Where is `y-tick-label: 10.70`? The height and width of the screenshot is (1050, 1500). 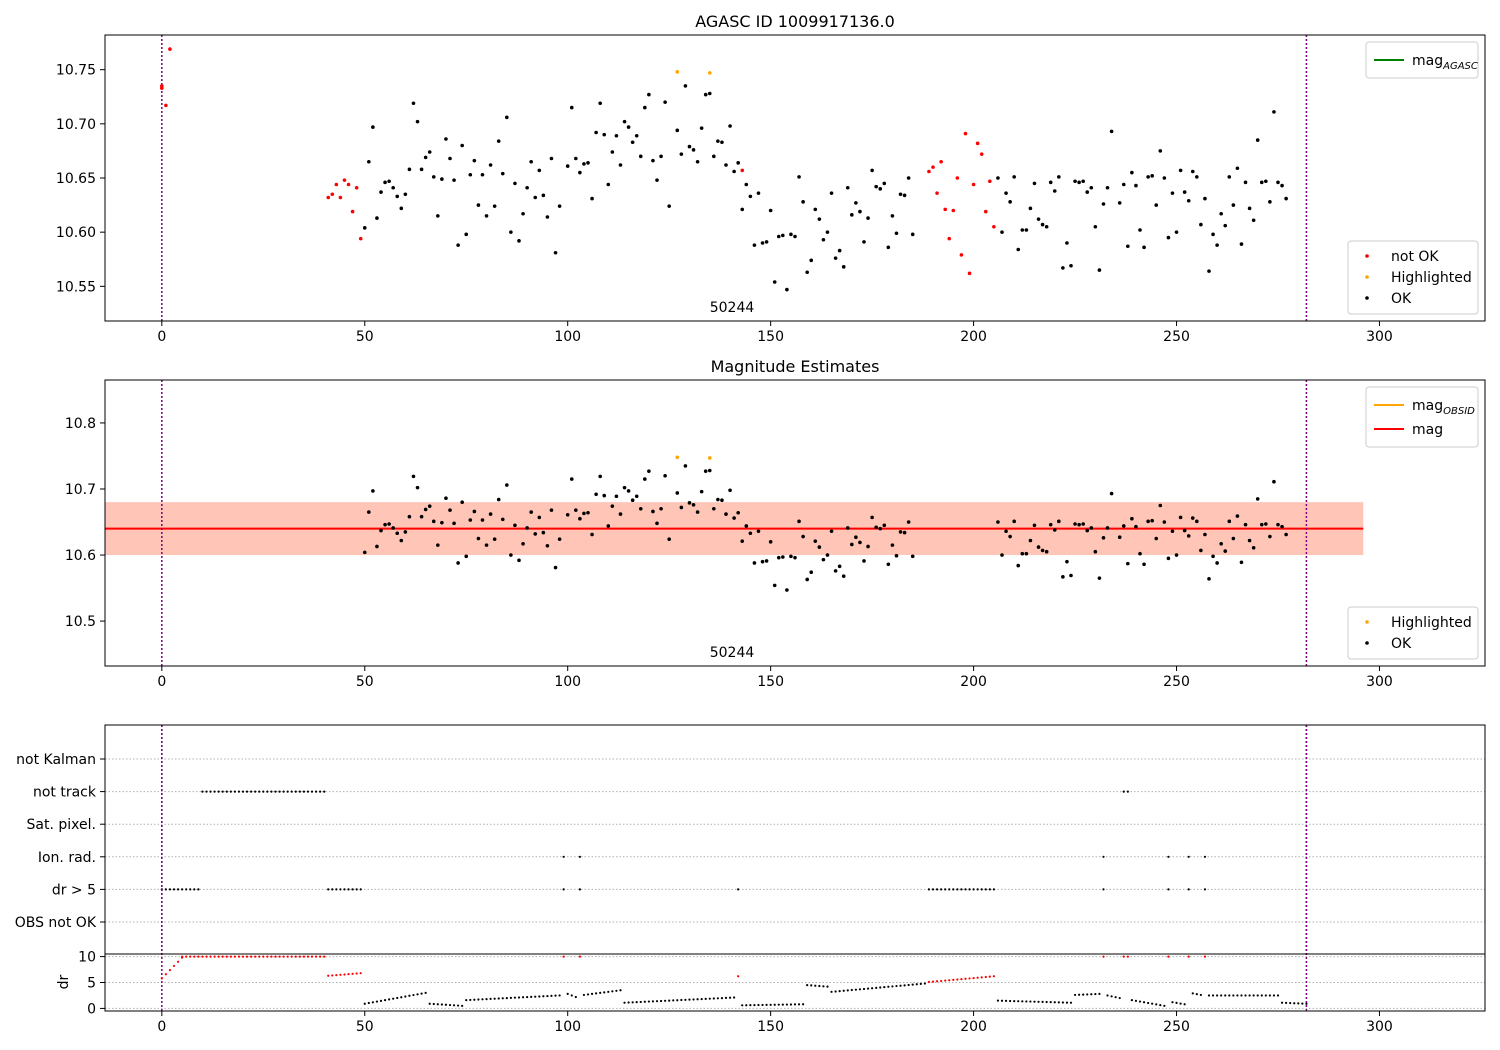 y-tick-label: 10.70 is located at coordinates (76, 125).